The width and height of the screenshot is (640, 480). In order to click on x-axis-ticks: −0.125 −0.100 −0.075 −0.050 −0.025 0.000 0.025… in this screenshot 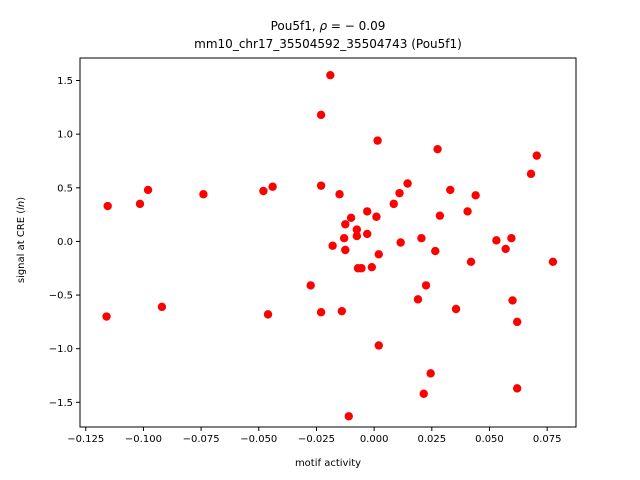, I will do `click(314, 436)`.